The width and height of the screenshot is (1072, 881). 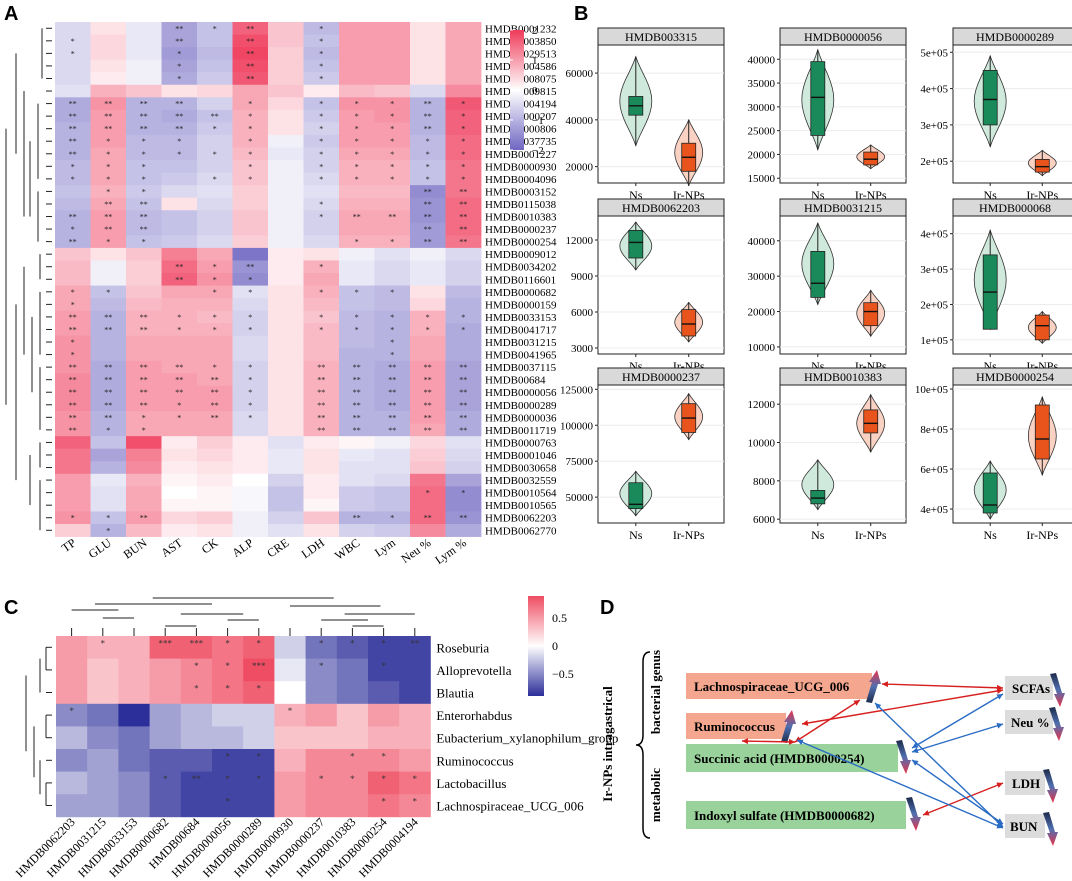 What do you see at coordinates (521, 393) in the screenshot?
I see `heatmap-a-row-label: HMDB0000056` at bounding box center [521, 393].